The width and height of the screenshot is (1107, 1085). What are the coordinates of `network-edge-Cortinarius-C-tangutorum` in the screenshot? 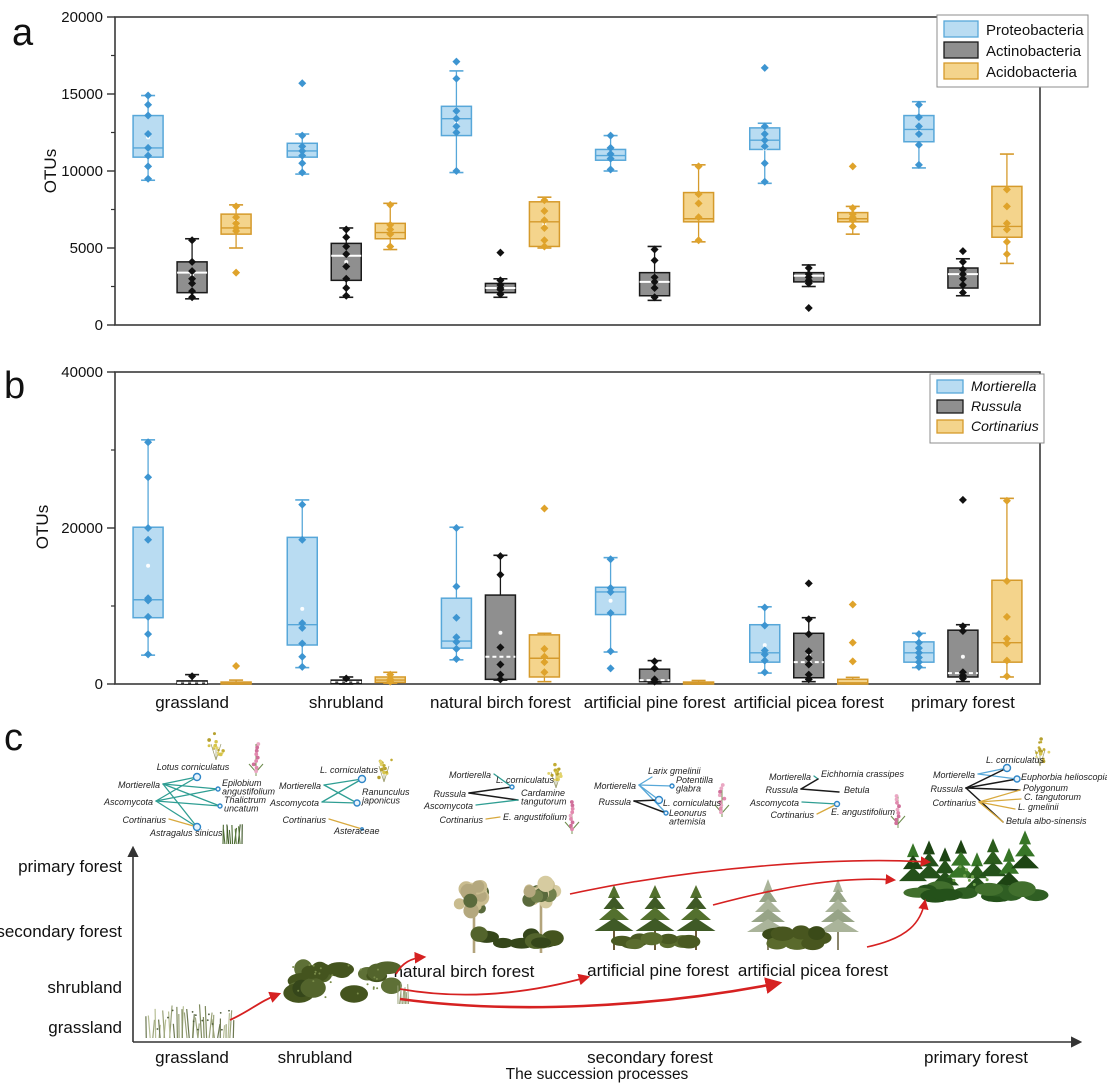 It's located at (1000, 800).